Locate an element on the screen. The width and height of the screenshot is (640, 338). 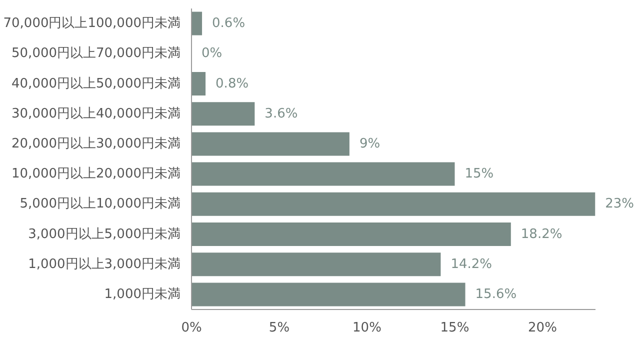
y-tick-label: 1,000円以上3,000円未満 is located at coordinates (104, 264).